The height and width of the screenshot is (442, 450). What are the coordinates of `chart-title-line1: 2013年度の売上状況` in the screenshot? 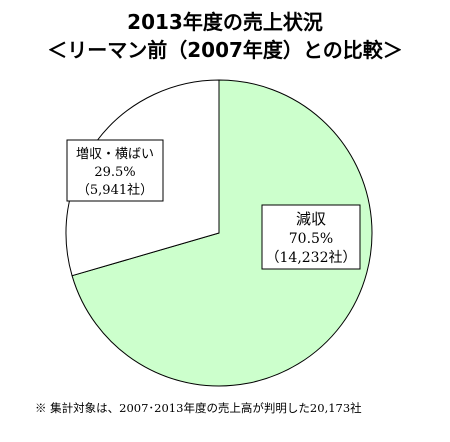 It's located at (225, 22).